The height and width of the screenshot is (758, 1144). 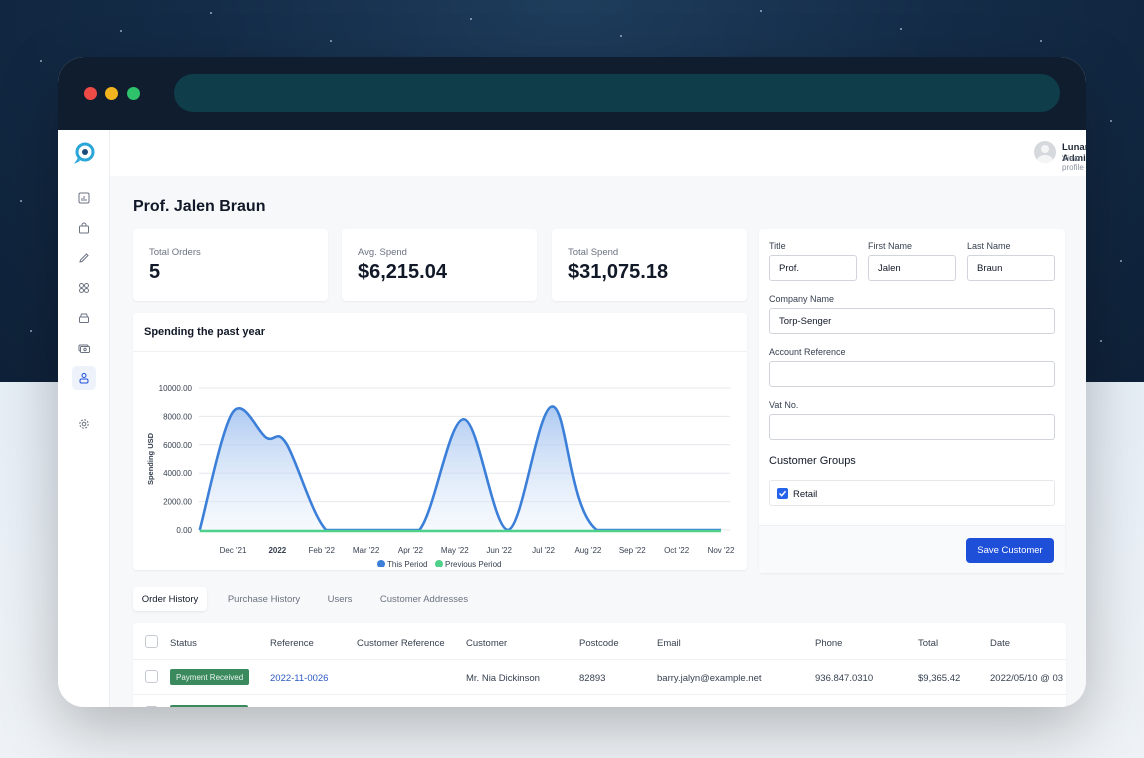 What do you see at coordinates (487, 643) in the screenshot?
I see `column-header-customer: Customer` at bounding box center [487, 643].